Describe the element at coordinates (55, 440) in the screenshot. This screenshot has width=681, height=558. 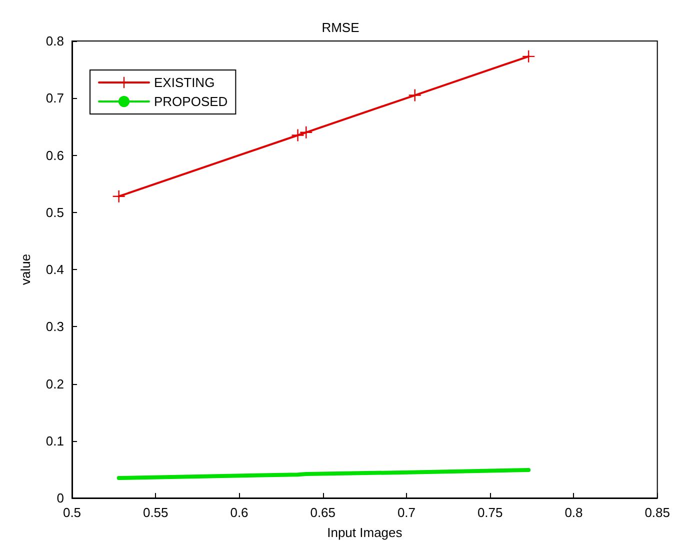
I see `y-tick-label: 0.1` at that location.